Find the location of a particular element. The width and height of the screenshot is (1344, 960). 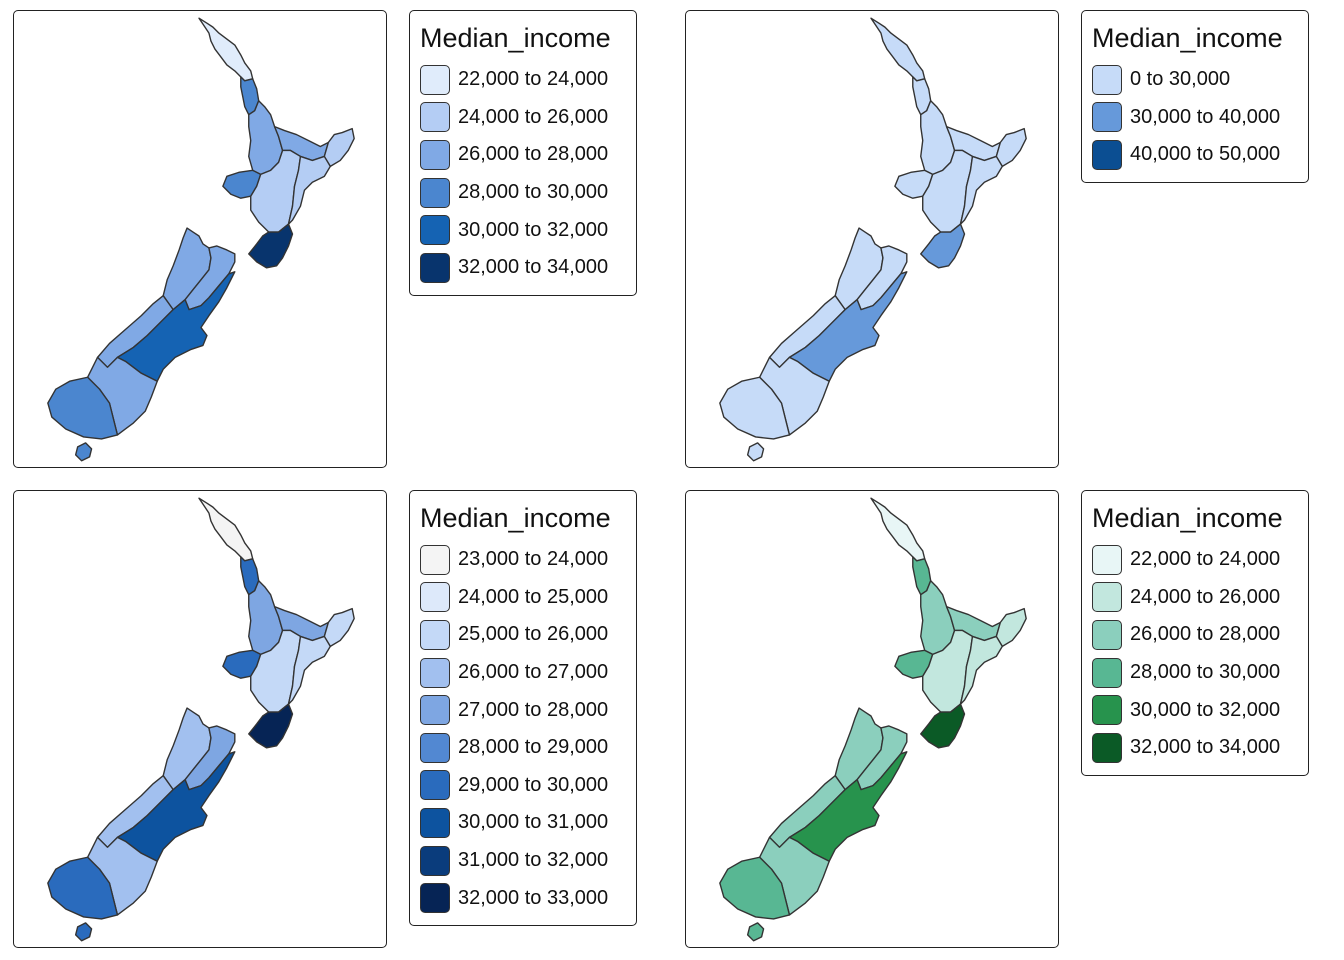

legend-item: 27,000 to 28,000 is located at coordinates (523, 710).